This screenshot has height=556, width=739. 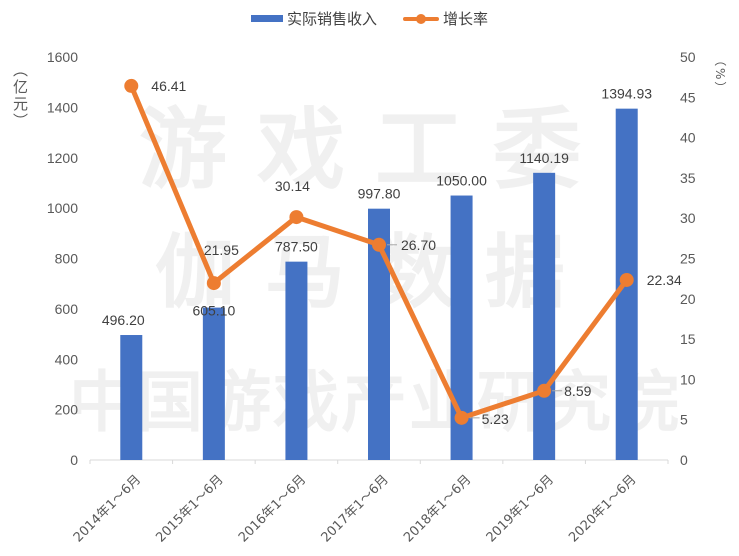 I want to click on right-axis-tick: 30, so click(x=688, y=218).